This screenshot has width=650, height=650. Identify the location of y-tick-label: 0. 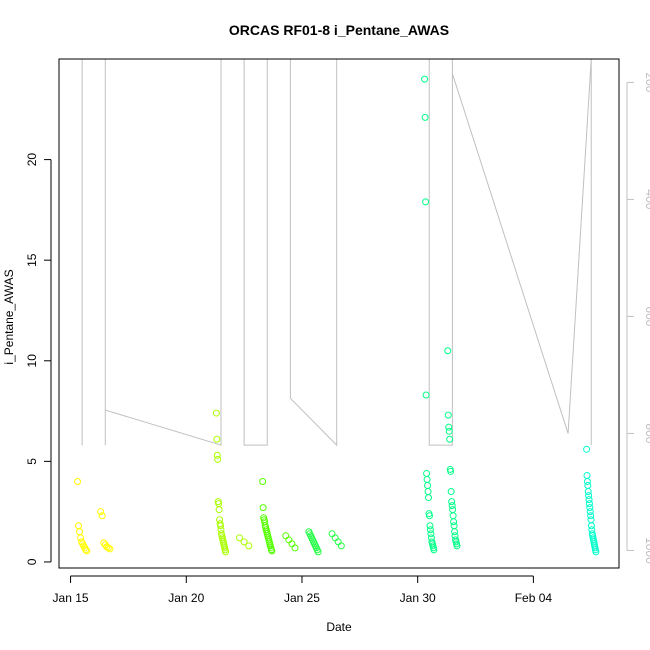
(32, 561).